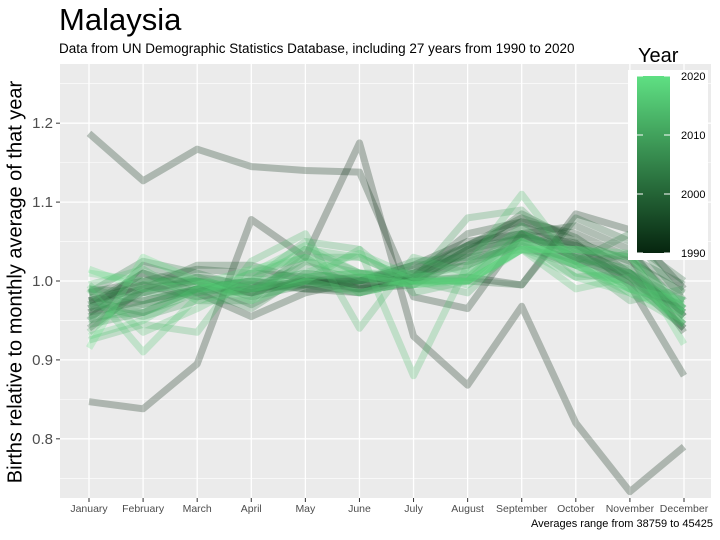 The height and width of the screenshot is (540, 720). I want to click on x-tick-label: September, so click(522, 509).